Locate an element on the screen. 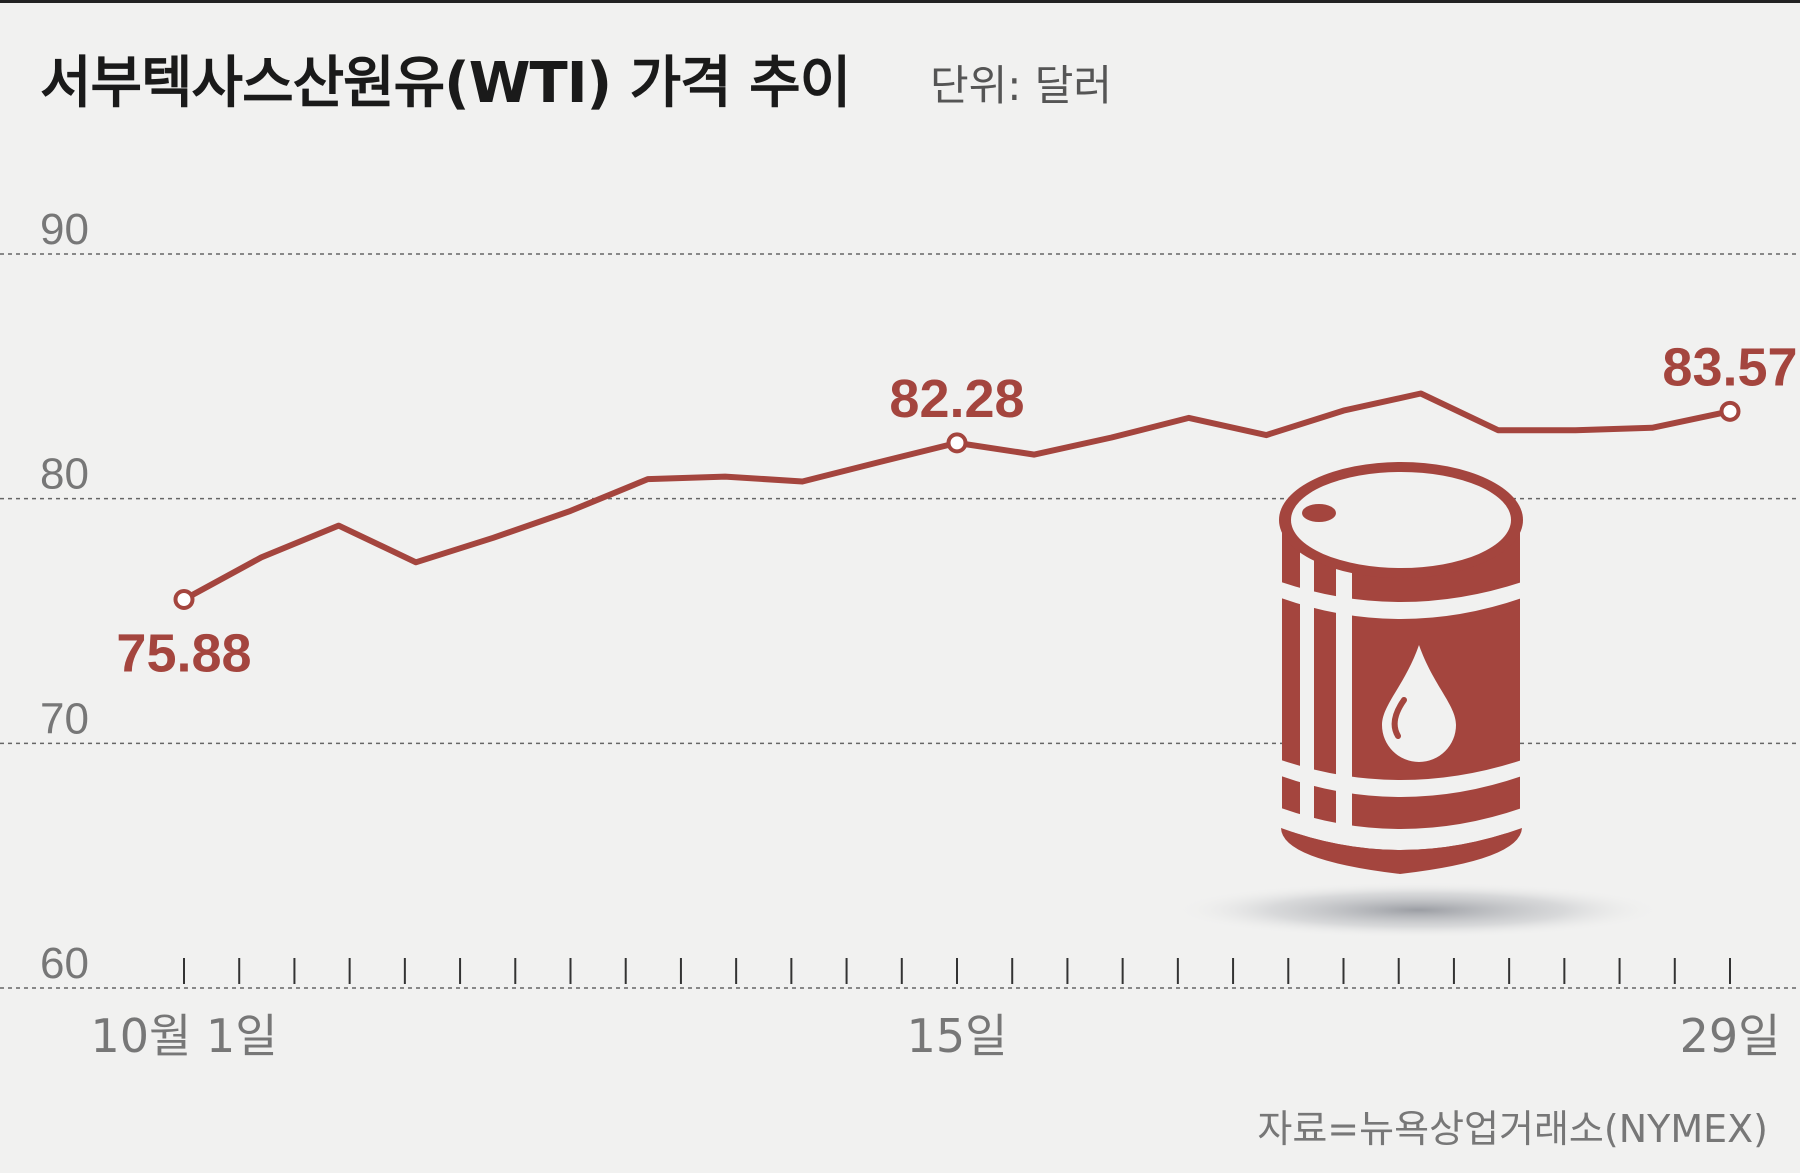  y-tick-label-80: 80 is located at coordinates (64, 474).